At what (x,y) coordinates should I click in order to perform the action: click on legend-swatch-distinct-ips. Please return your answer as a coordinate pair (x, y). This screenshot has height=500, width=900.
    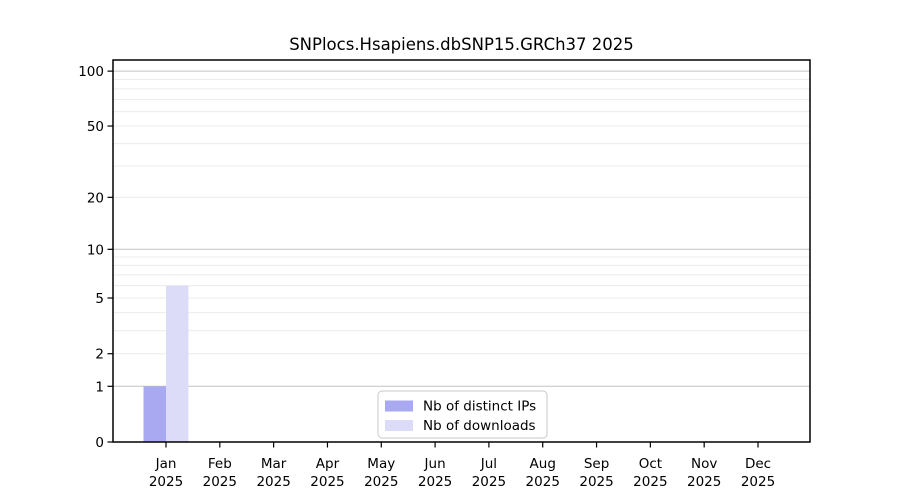
    Looking at the image, I should click on (399, 406).